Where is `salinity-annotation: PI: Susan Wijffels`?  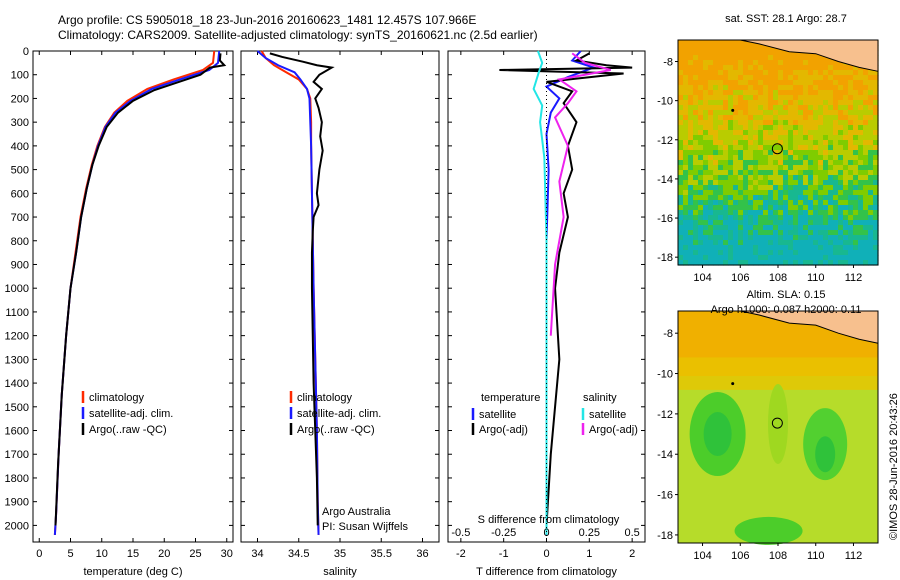
salinity-annotation: PI: Susan Wijffels is located at coordinates (365, 527).